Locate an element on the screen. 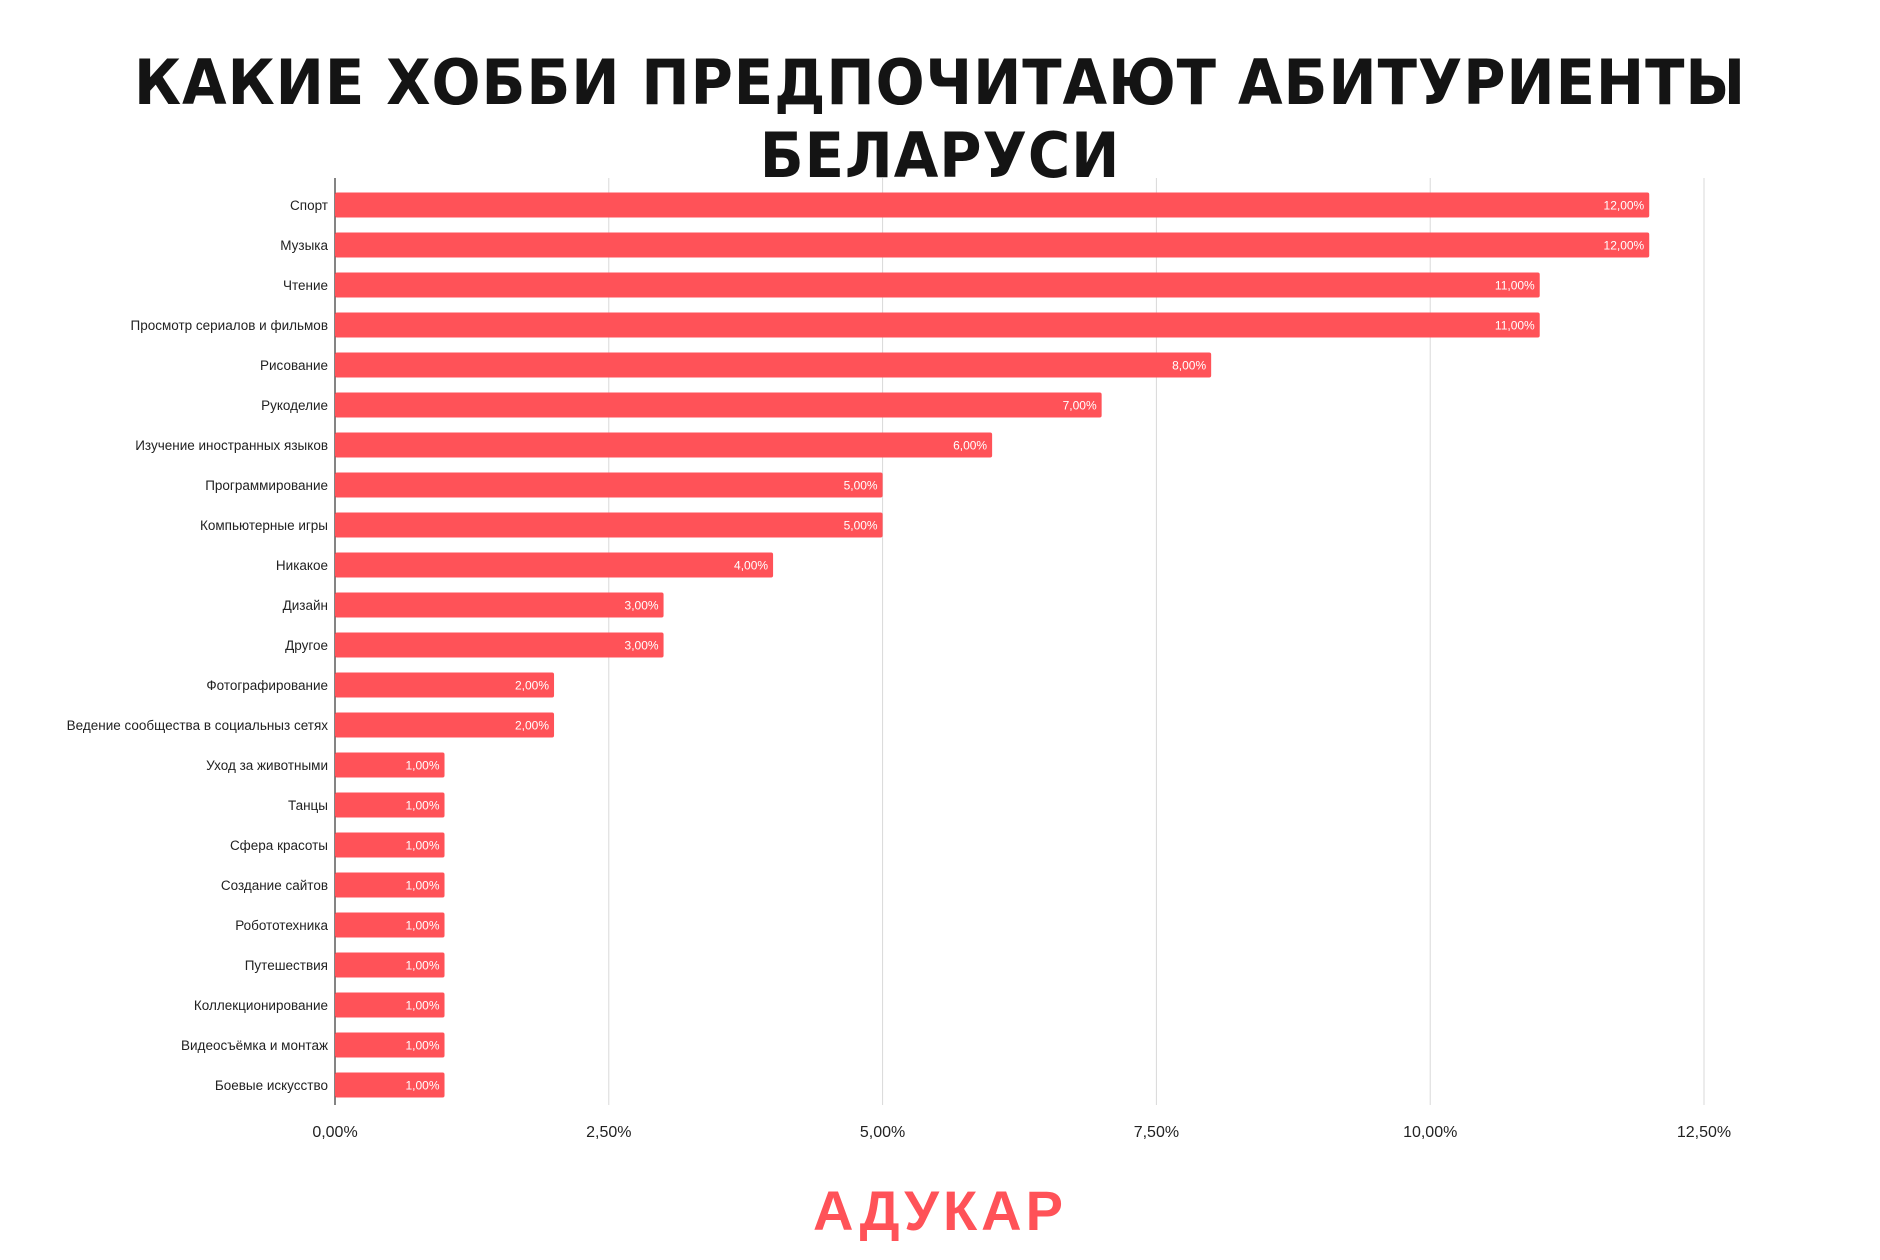 This screenshot has width=1880, height=1260. category-label: Чтение is located at coordinates (305, 285).